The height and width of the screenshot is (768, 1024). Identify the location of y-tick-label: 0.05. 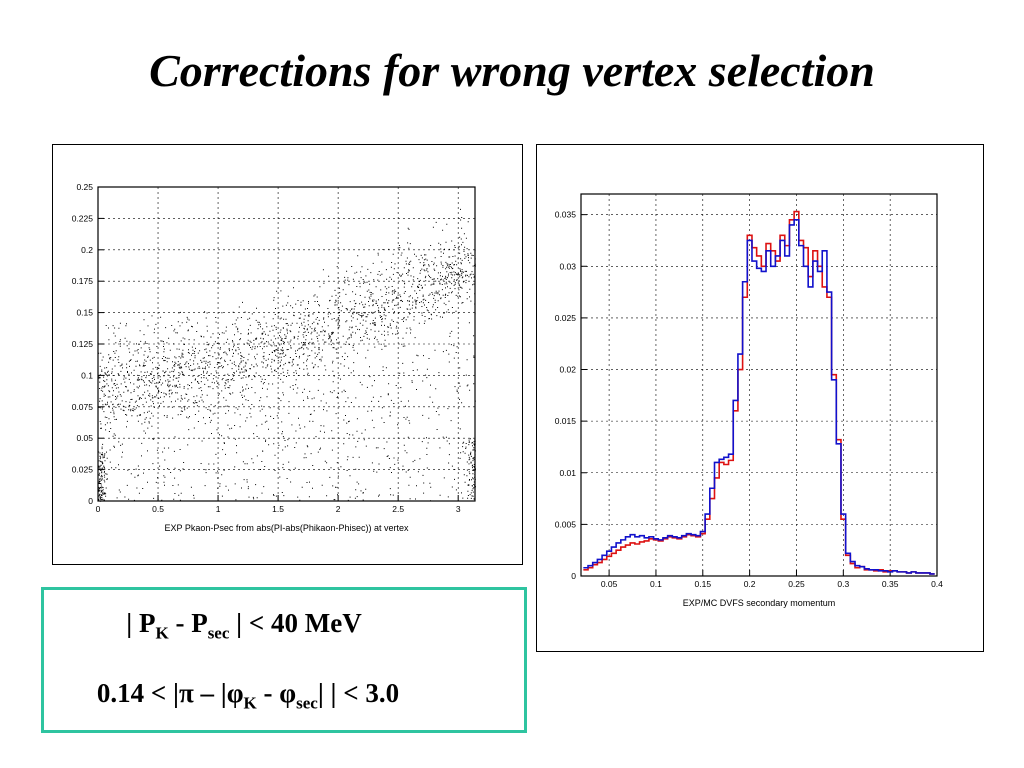
(84, 438).